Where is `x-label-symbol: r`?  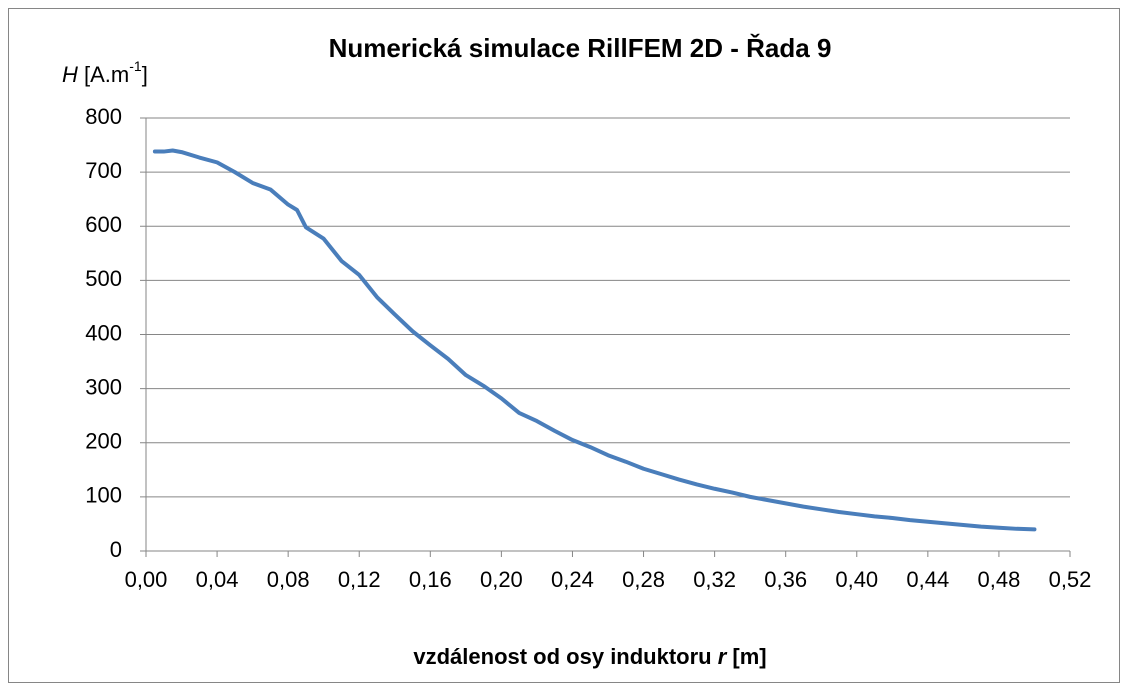 x-label-symbol: r is located at coordinates (723, 656).